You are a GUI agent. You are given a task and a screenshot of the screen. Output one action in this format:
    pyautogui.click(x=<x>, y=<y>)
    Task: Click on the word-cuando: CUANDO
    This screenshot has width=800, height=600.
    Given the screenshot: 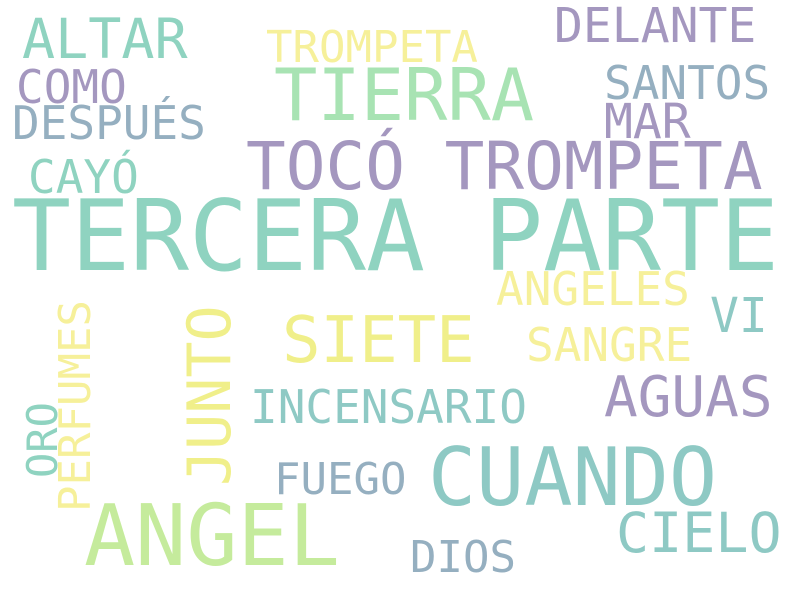 What is the action you would take?
    pyautogui.click(x=572, y=477)
    